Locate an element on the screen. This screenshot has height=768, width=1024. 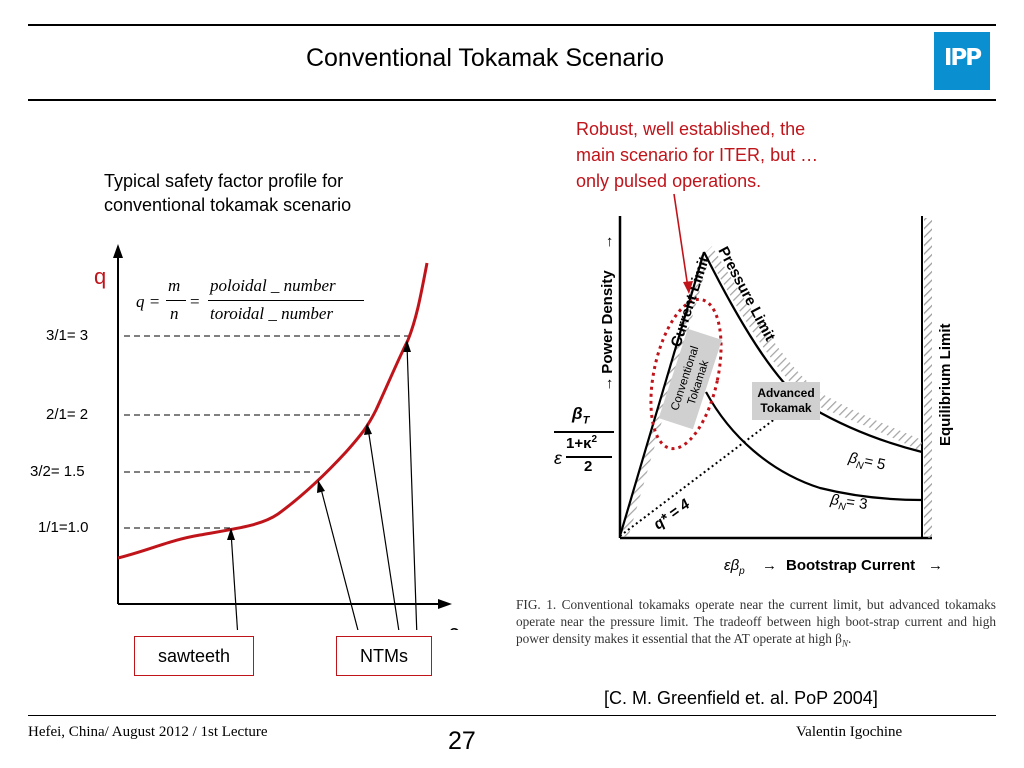
formula-num1: m is located at coordinates (174, 285).